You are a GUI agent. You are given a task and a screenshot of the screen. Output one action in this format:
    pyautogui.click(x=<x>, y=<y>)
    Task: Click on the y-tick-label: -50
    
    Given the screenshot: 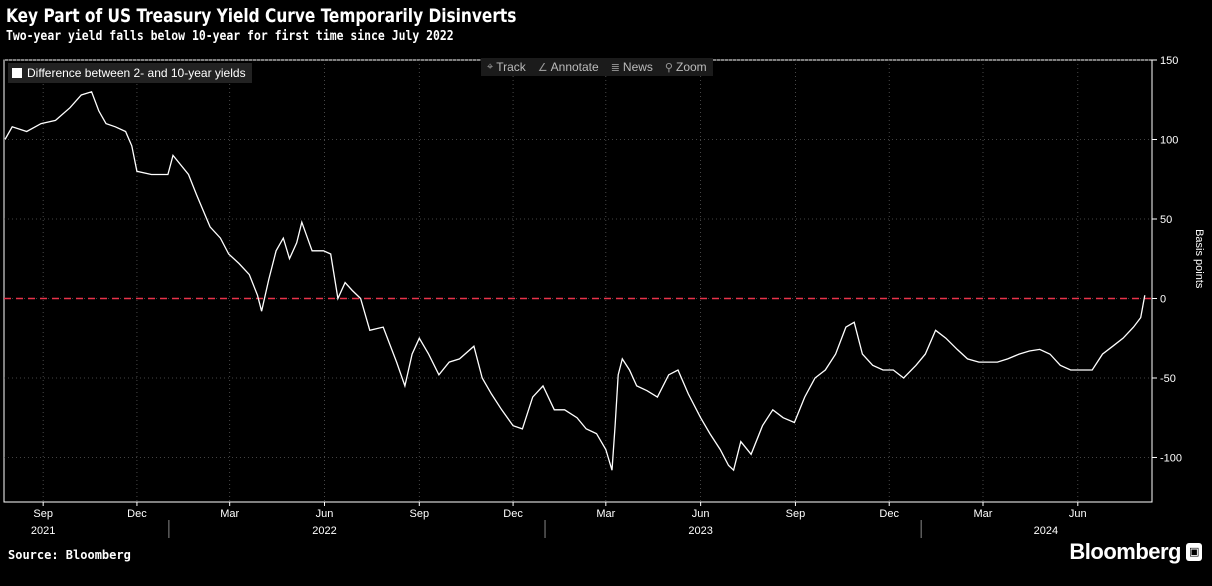 What is the action you would take?
    pyautogui.click(x=1168, y=379)
    